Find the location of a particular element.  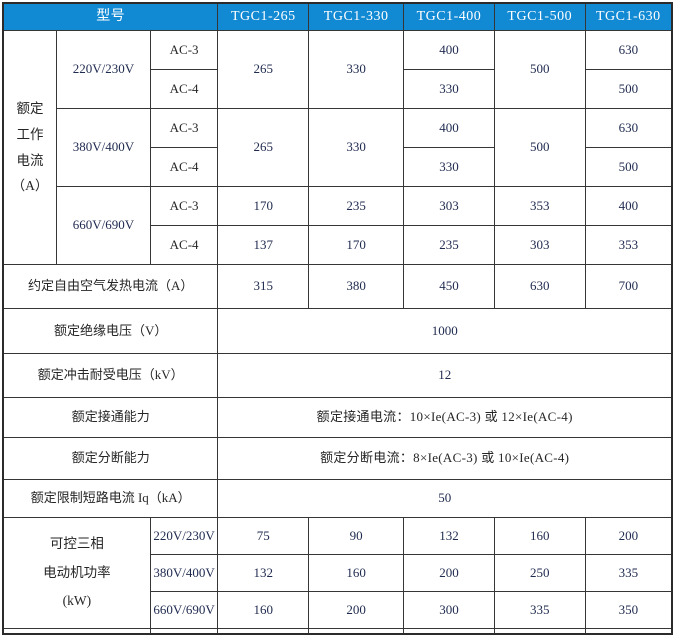

table-row: AC-4 137 170 235 303 353 is located at coordinates (338, 245).